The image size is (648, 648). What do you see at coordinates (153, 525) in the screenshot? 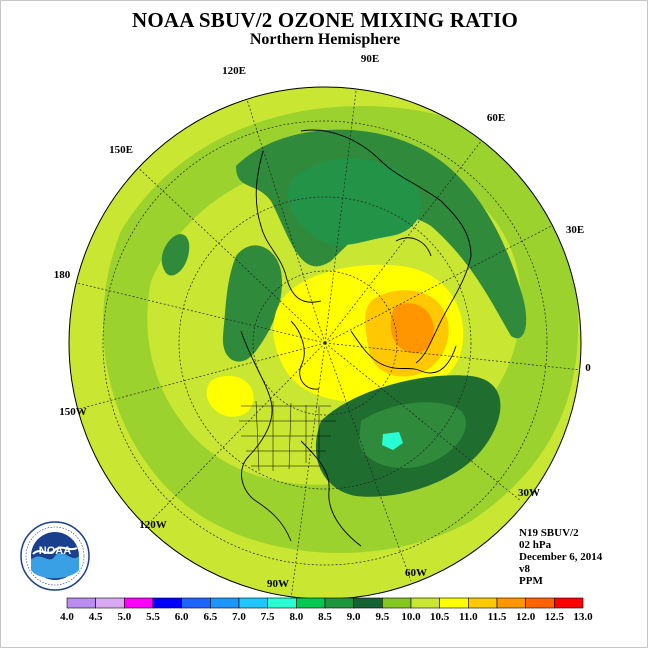
I see `lon-label-120w: 120W` at bounding box center [153, 525].